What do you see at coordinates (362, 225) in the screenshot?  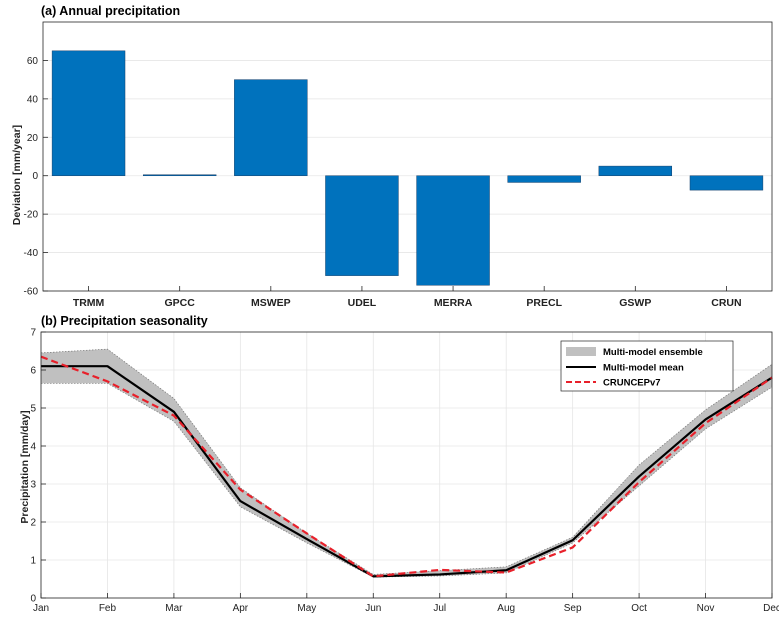 I see `bar-udel` at bounding box center [362, 225].